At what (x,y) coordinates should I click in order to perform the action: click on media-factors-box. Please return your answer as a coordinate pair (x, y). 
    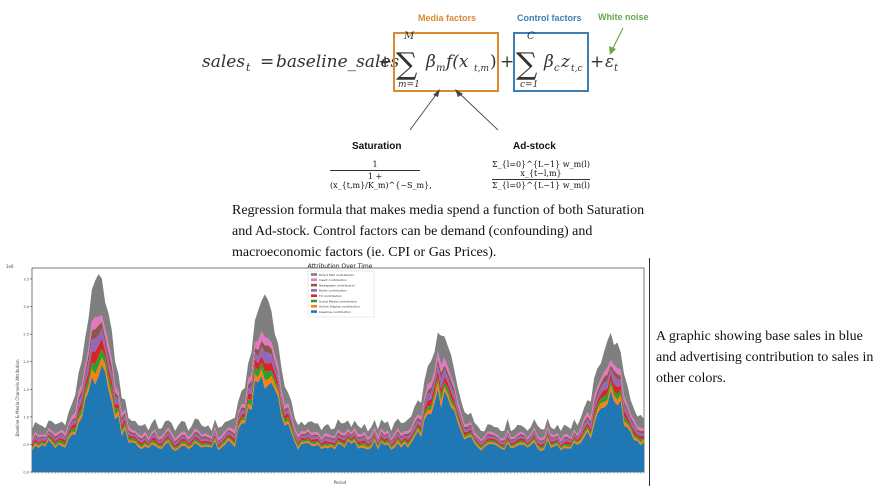
    Looking at the image, I should click on (446, 62).